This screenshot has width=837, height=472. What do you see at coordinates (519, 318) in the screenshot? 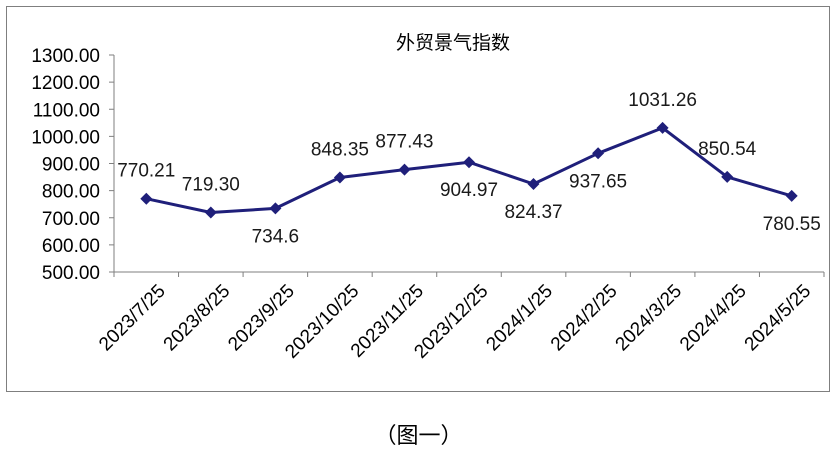
I see `x-tick-label: 2024/1/25` at bounding box center [519, 318].